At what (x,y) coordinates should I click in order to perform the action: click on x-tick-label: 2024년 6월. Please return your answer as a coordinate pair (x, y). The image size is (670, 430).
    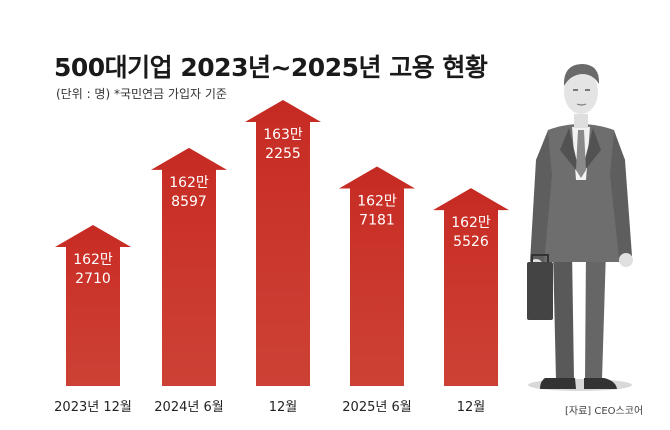
    Looking at the image, I should click on (188, 407).